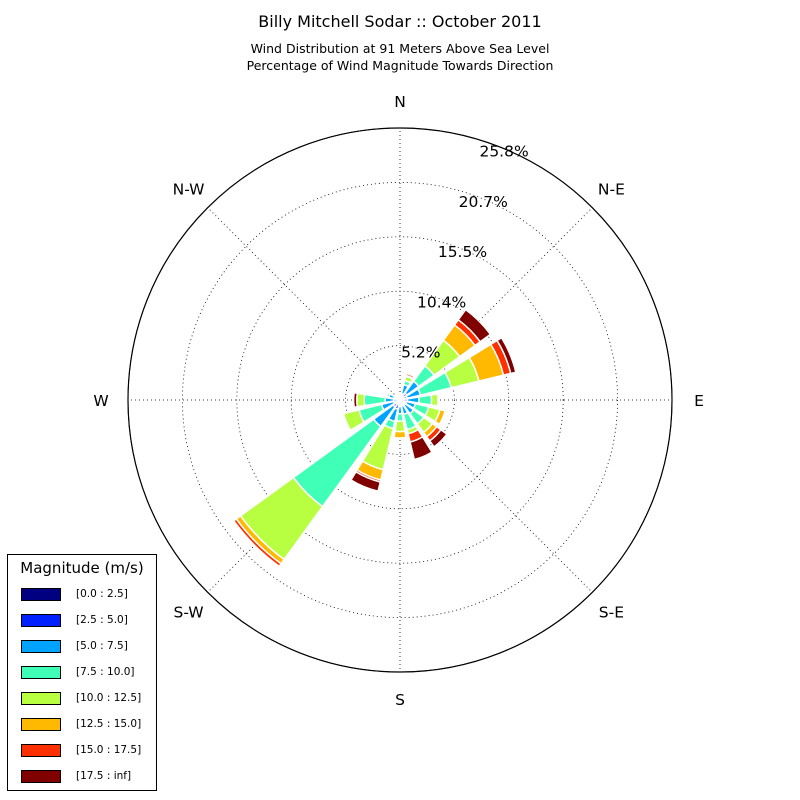 The height and width of the screenshot is (800, 800). I want to click on radial-tick-label: 20.7%, so click(483, 202).